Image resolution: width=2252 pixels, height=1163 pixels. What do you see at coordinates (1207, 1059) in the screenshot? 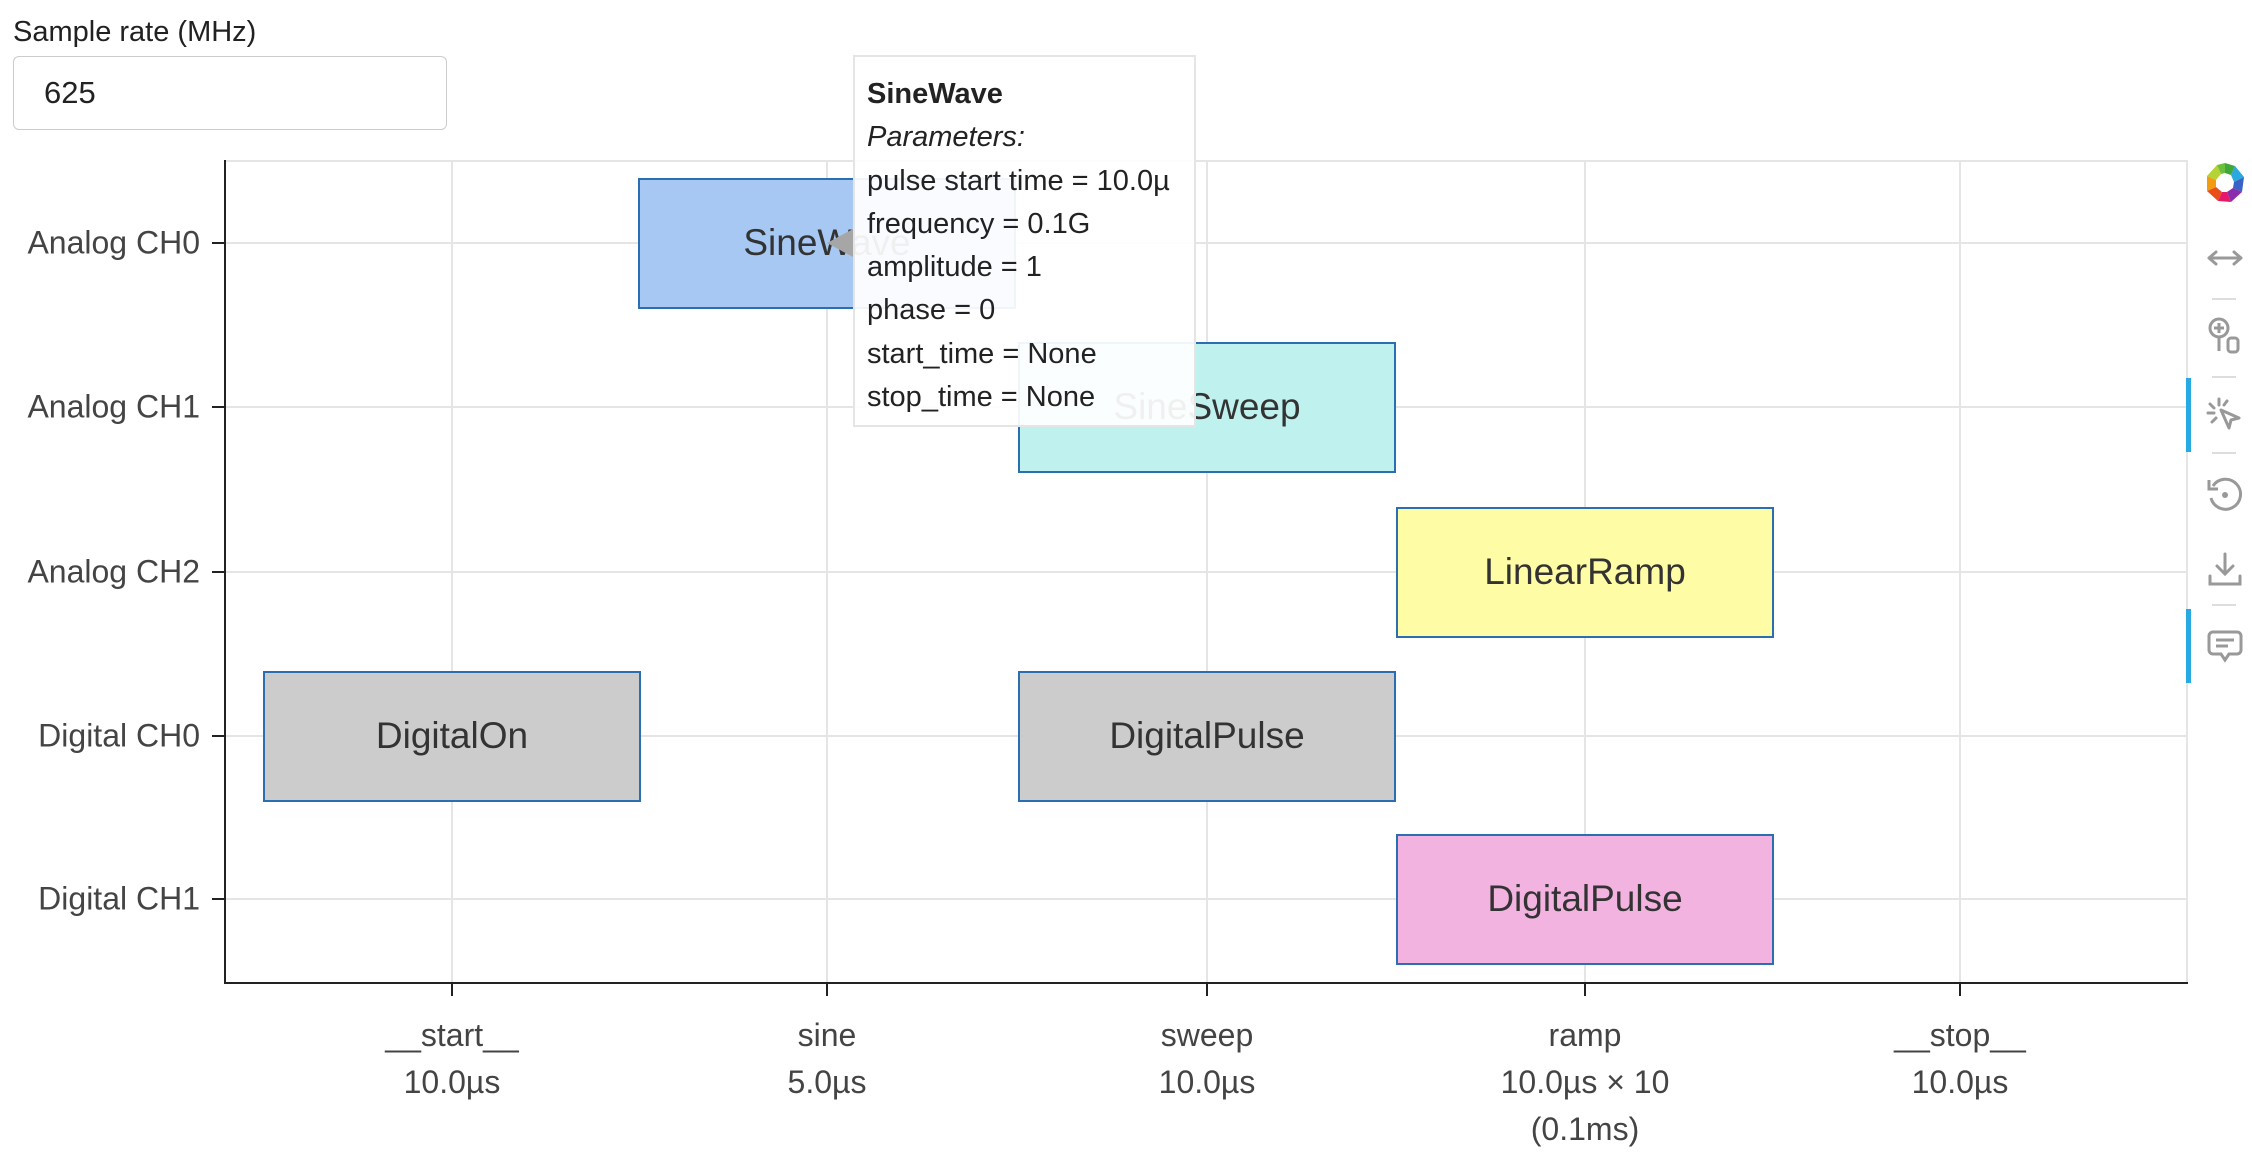
I see `segment-label: sweep 10.0µs` at bounding box center [1207, 1059].